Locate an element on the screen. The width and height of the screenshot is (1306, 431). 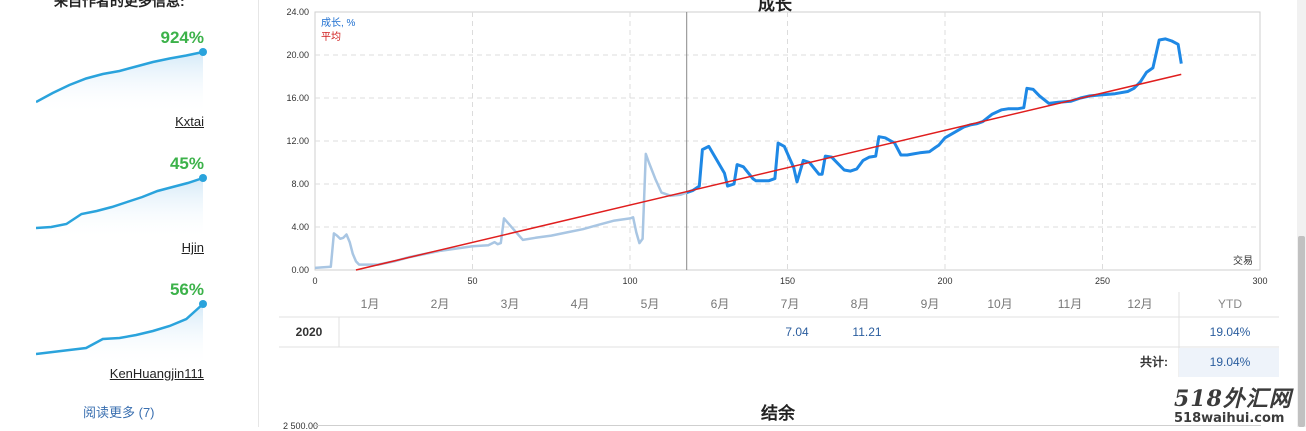
balance-y-tick: 2 500.00 is located at coordinates (301, 426).